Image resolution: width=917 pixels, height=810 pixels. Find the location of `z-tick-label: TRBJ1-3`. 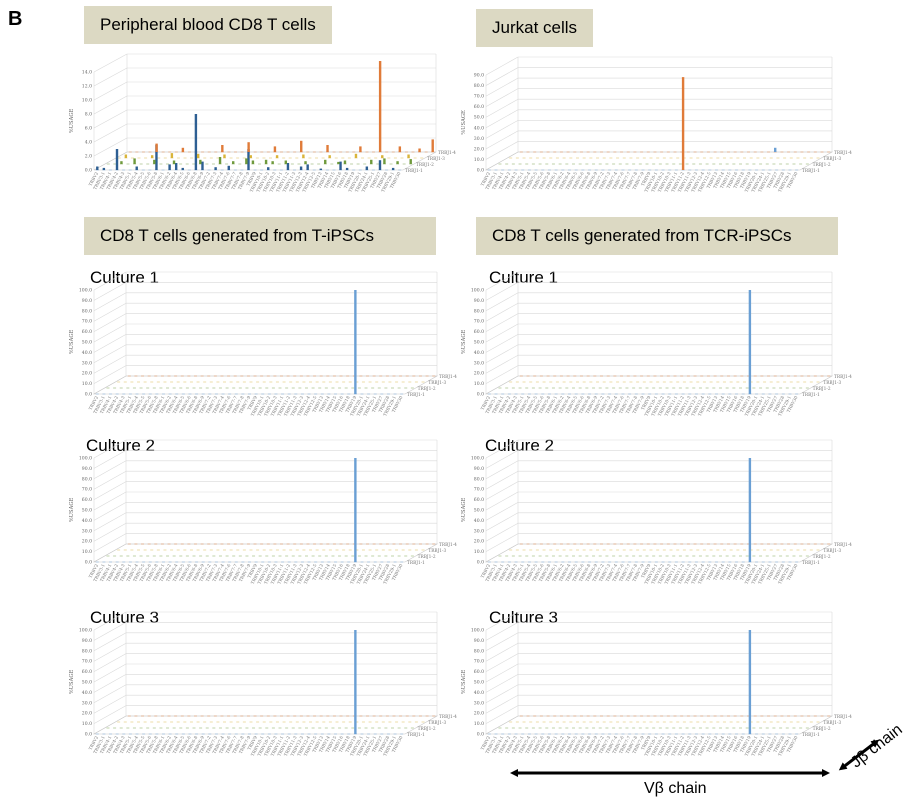

z-tick-label: TRBJ1-3 is located at coordinates (436, 159).